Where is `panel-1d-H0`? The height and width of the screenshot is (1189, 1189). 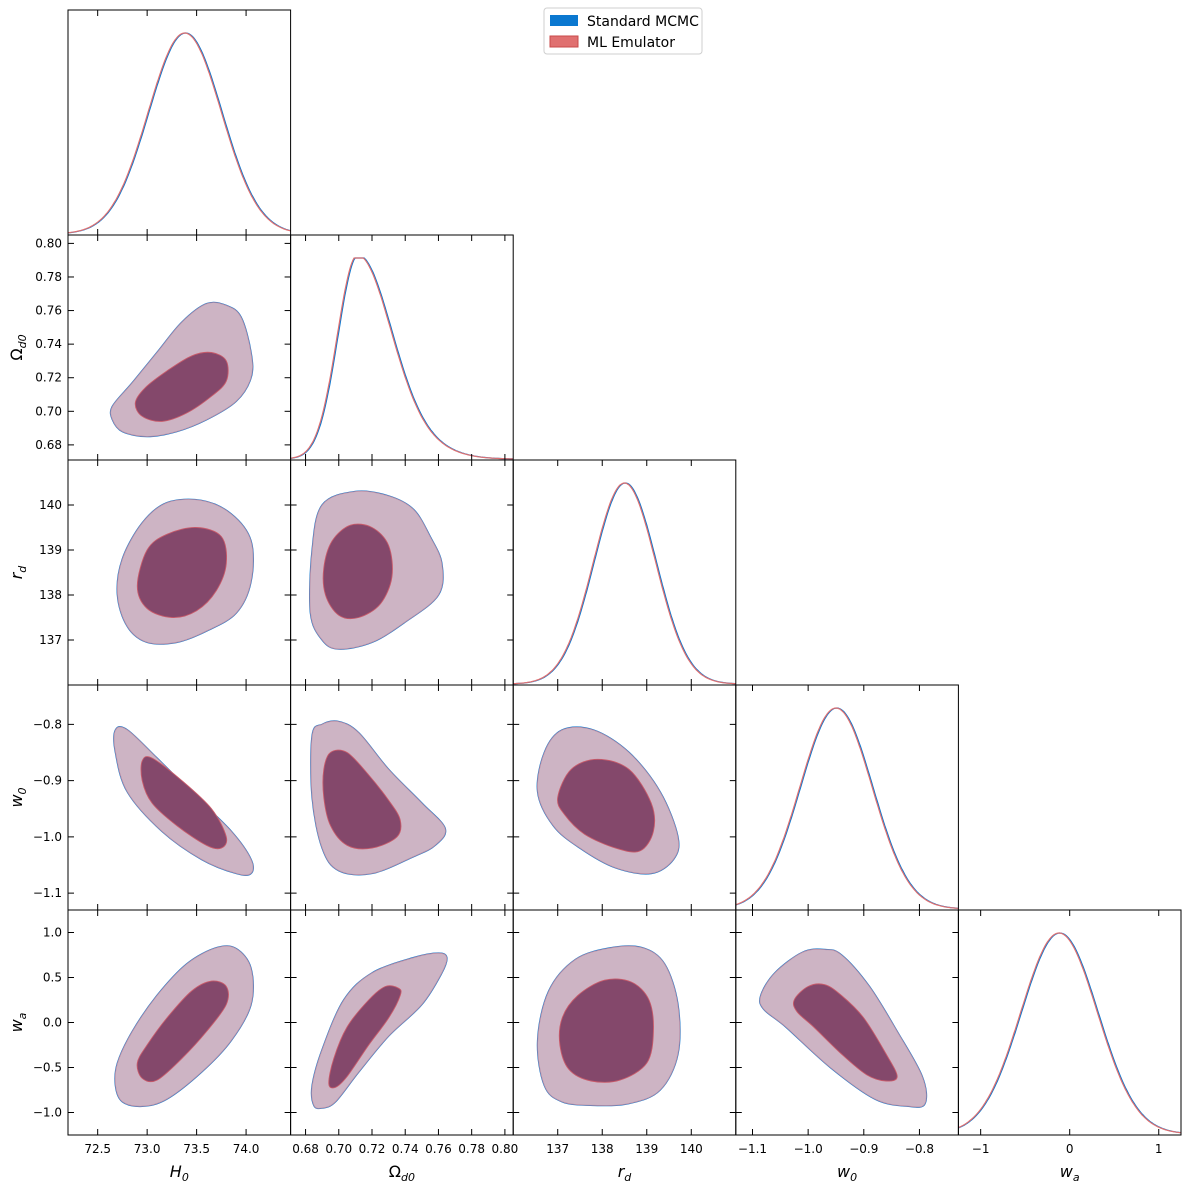
panel-1d-H0 is located at coordinates (179, 122).